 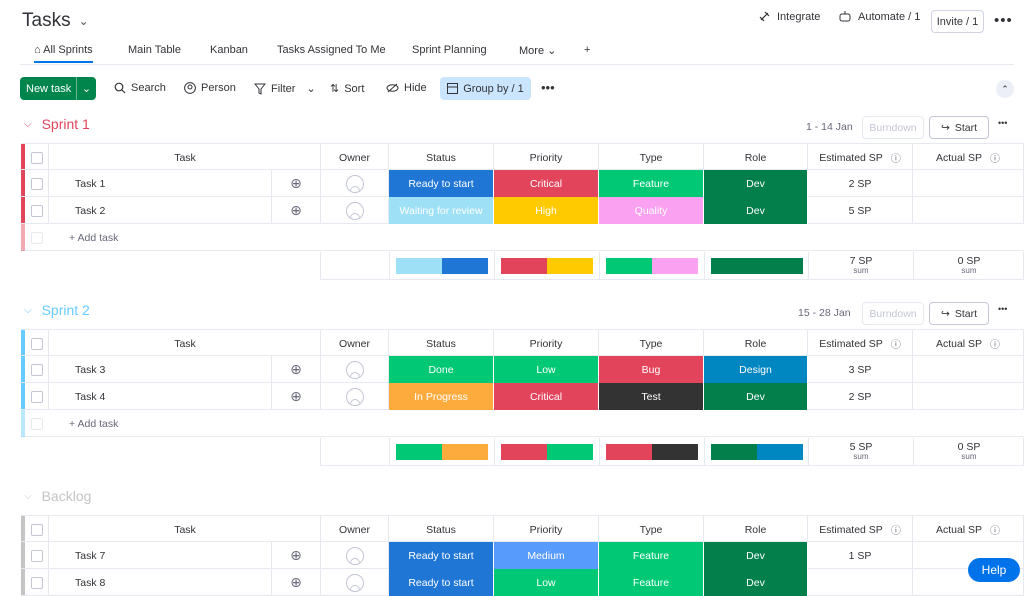 I want to click on more-options-icon: •••, so click(x=1003, y=20).